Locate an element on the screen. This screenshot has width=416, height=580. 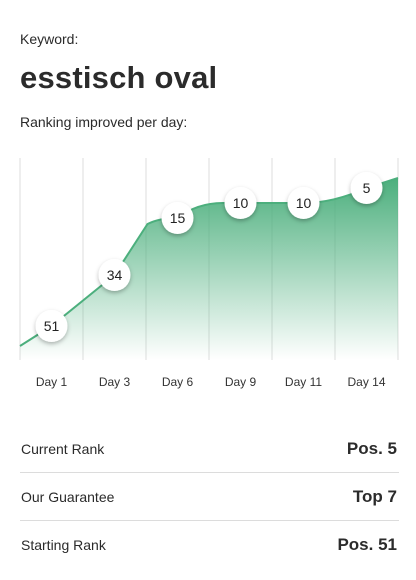
stat-row-guarantee: Our Guarantee Top 7 is located at coordinates (209, 497).